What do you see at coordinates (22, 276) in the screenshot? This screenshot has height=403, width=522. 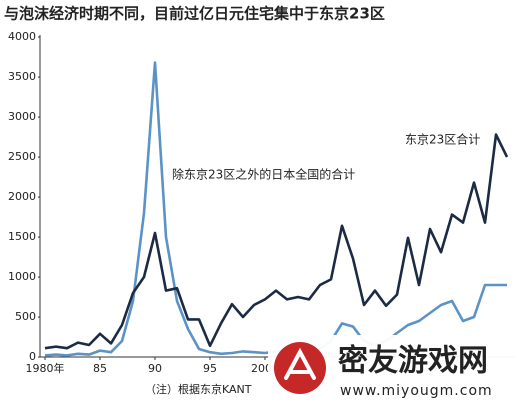 I see `y-tick-label: 1000` at bounding box center [22, 276].